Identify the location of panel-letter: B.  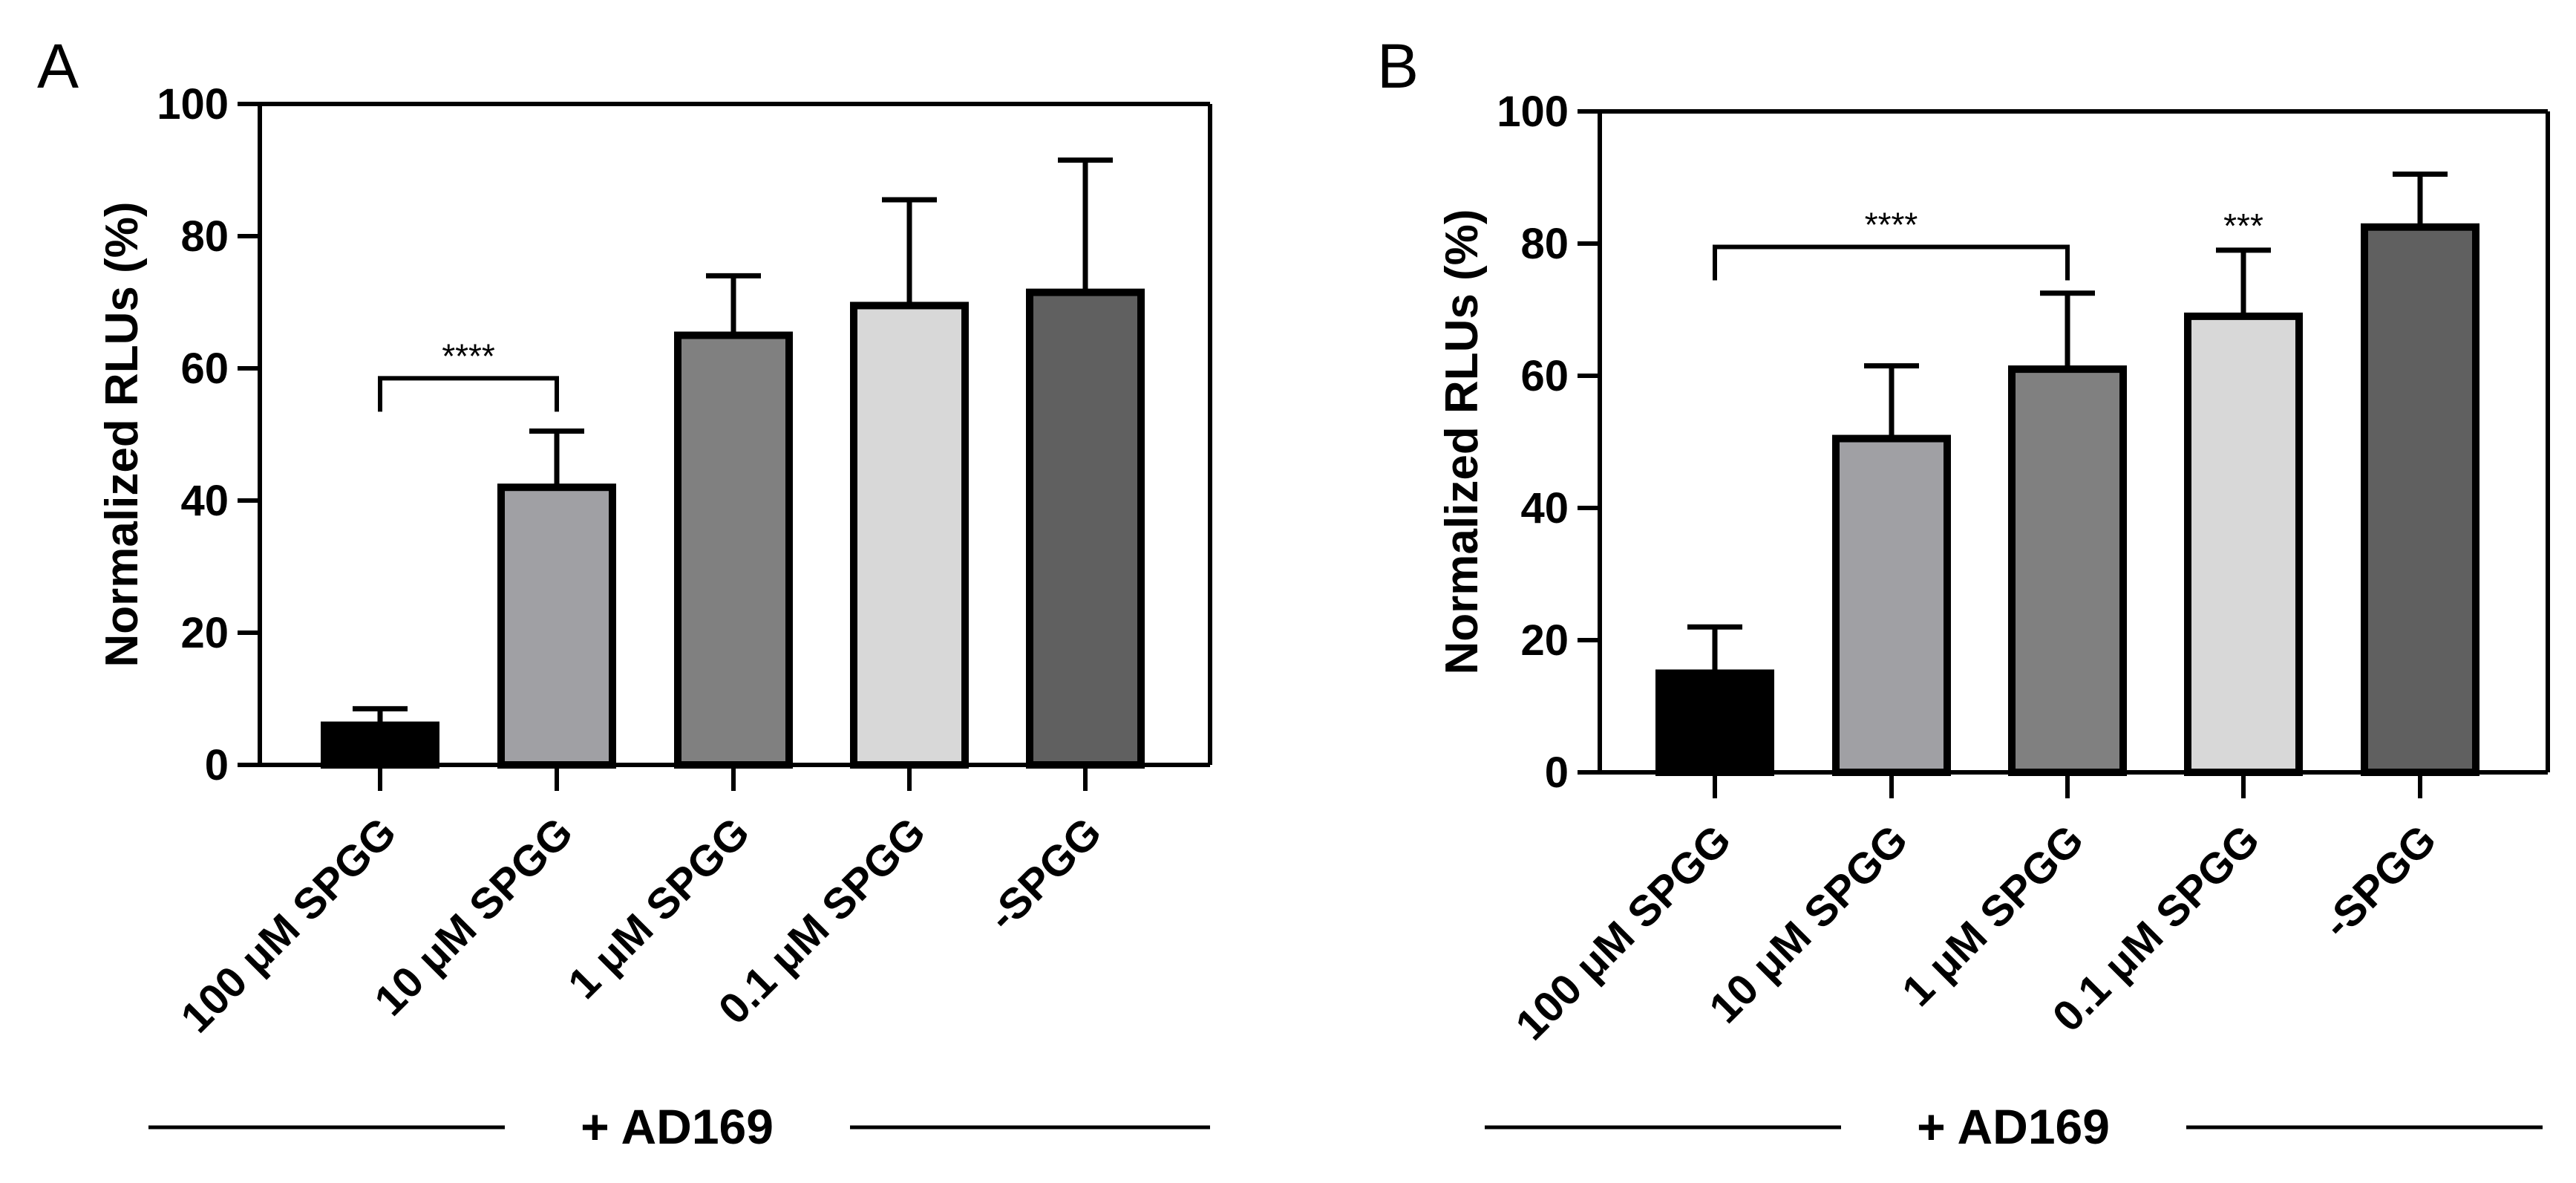
(1398, 66).